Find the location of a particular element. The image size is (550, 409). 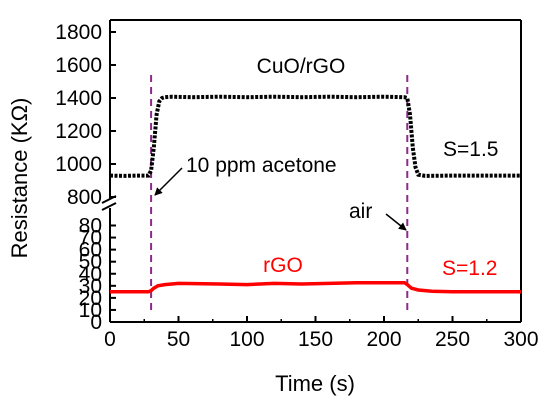

y-tick-label: 60 is located at coordinates (90, 250).